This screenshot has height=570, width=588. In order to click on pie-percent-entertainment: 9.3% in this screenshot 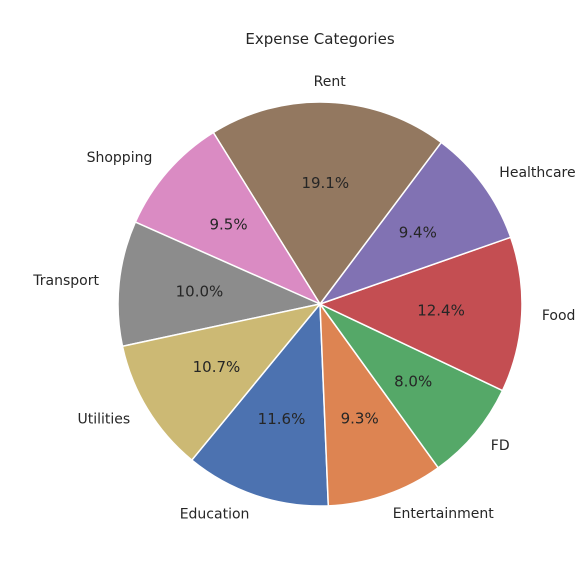, I will do `click(360, 419)`.